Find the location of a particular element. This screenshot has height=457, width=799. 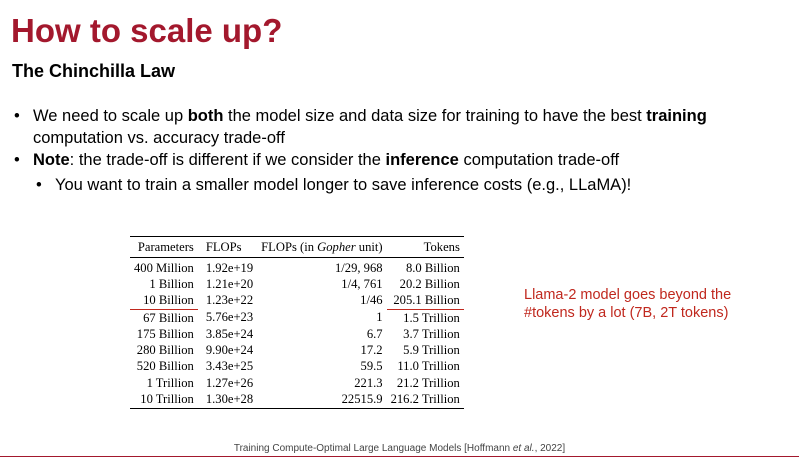

text-run: FLOPs is located at coordinates (223, 247).